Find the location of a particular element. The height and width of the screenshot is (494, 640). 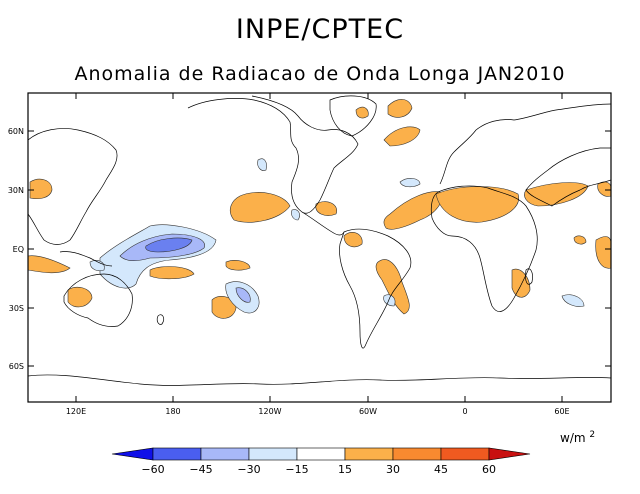

lon-label: 120E is located at coordinates (76, 411).